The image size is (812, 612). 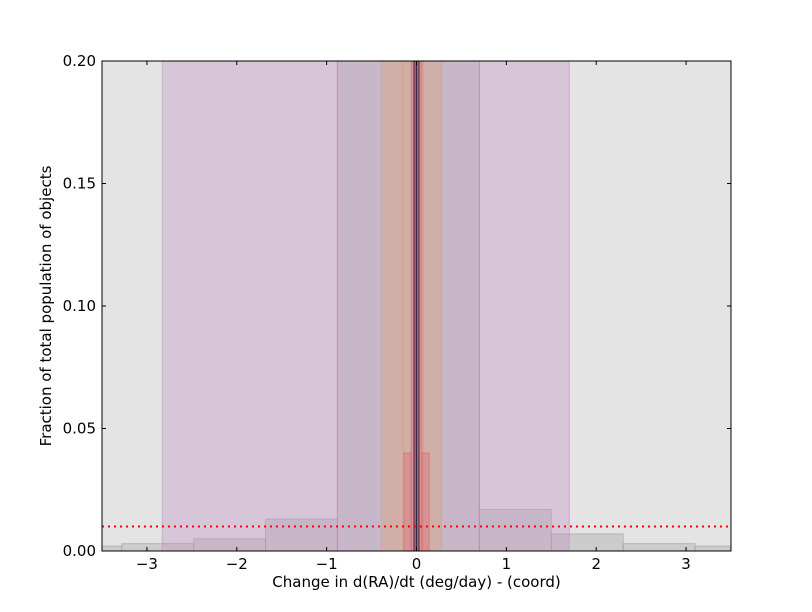 I want to click on x-tick-label: −1, so click(x=327, y=564).